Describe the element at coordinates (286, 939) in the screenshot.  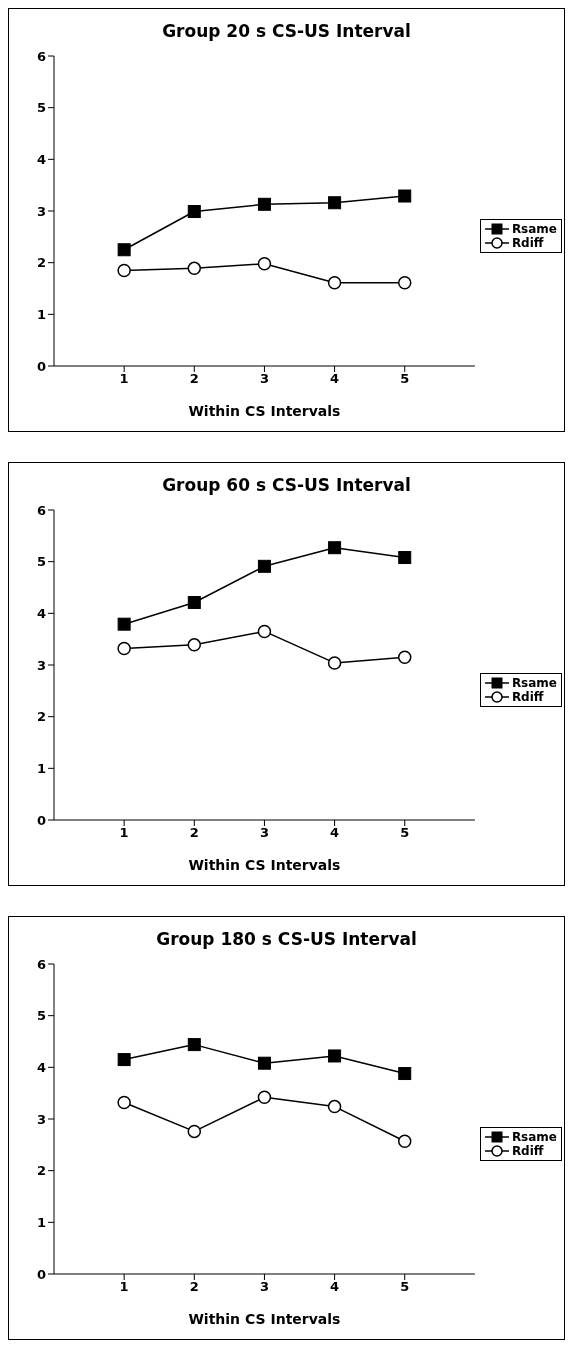
I see `chart-title: Group 180 s CS-US Interval` at that location.